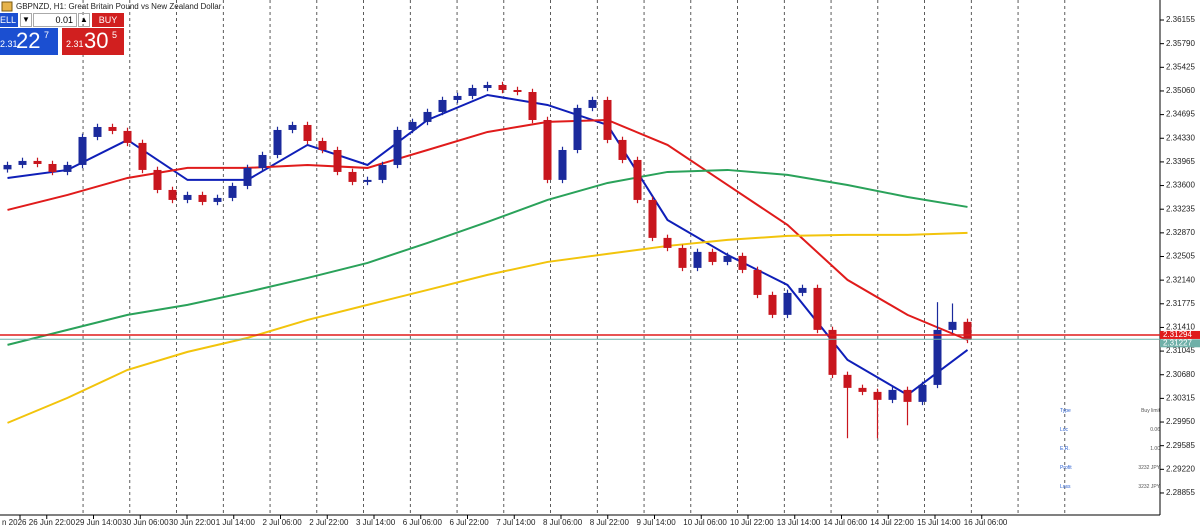 The image size is (1200, 529). I want to click on y-tick-label: 2.32870, so click(1180, 232).